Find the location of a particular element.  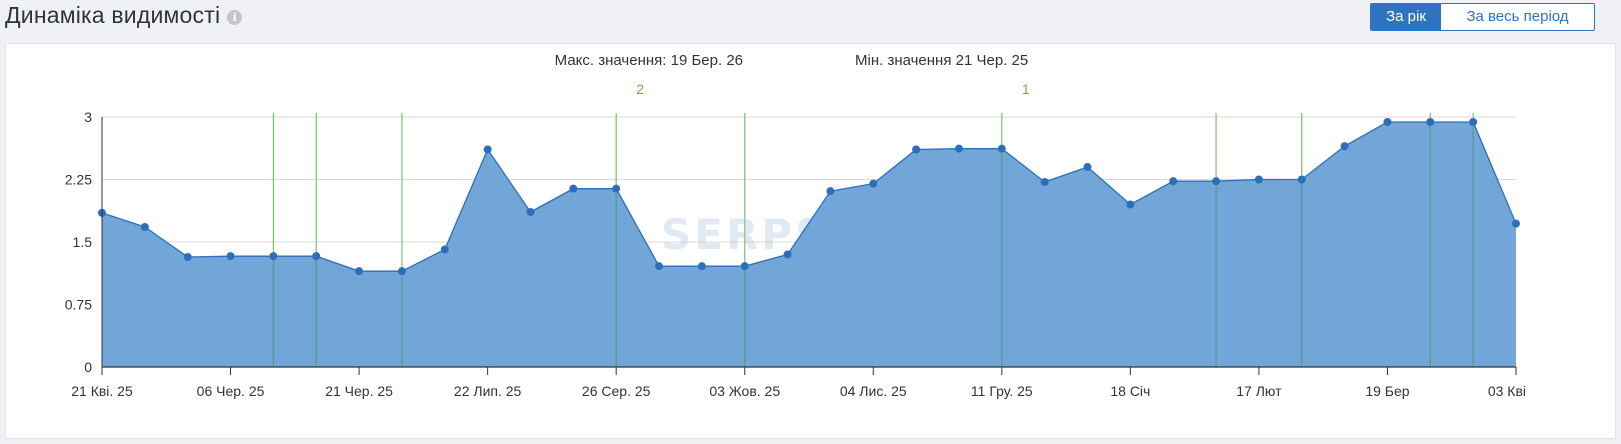

y-tick-label: 0 is located at coordinates (88, 367).